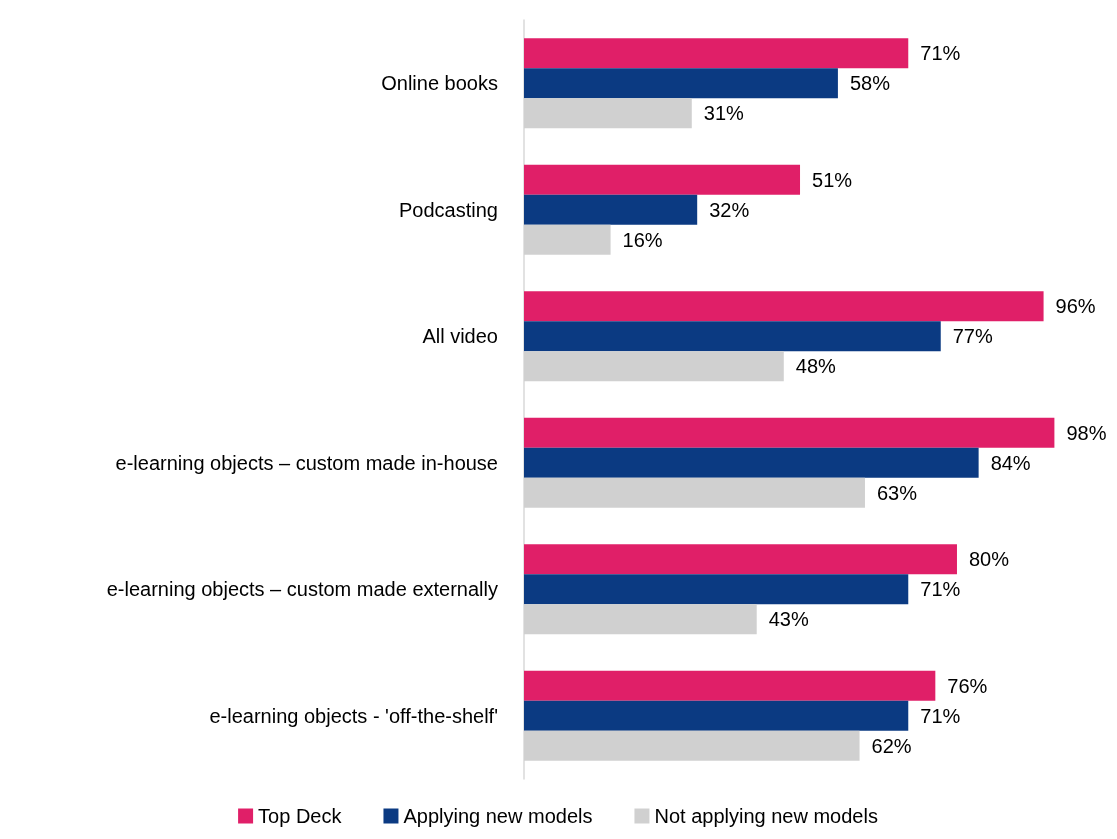 The image size is (1117, 839). What do you see at coordinates (642, 239) in the screenshot?
I see `data-label: 16%` at bounding box center [642, 239].